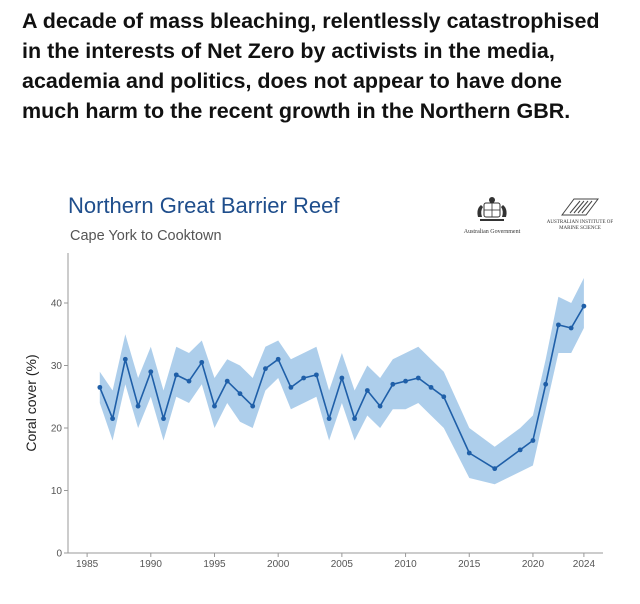 This screenshot has width=640, height=604. Describe the element at coordinates (469, 564) in the screenshot. I see `x-tick-label: 2015` at that location.